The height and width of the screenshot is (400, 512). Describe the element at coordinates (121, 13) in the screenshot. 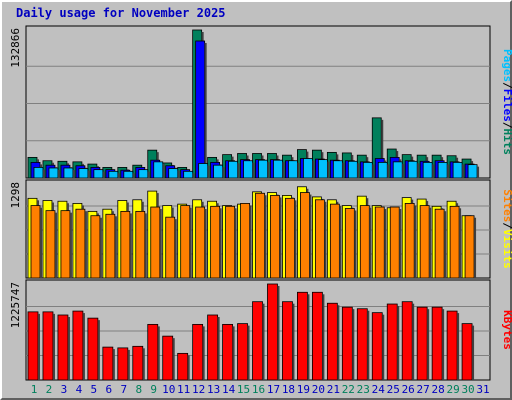

I see `chart-title: Daily usage for November 2025` at that location.